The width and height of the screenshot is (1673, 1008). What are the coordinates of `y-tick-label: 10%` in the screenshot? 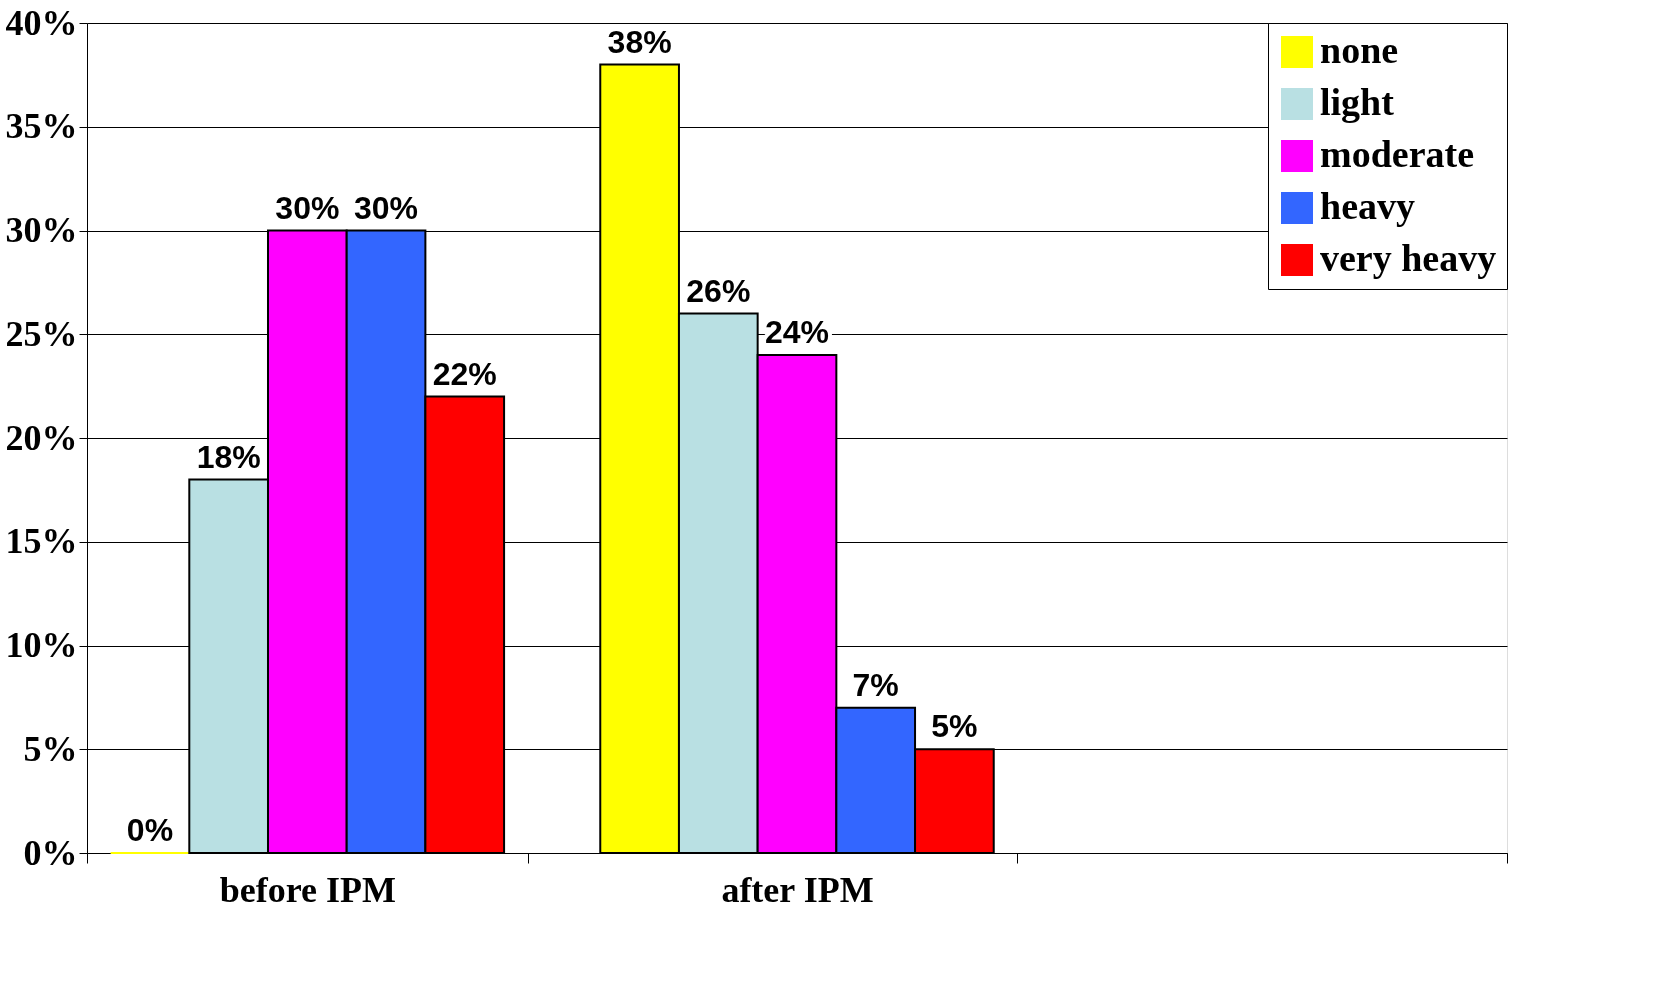 It's located at (41, 645).